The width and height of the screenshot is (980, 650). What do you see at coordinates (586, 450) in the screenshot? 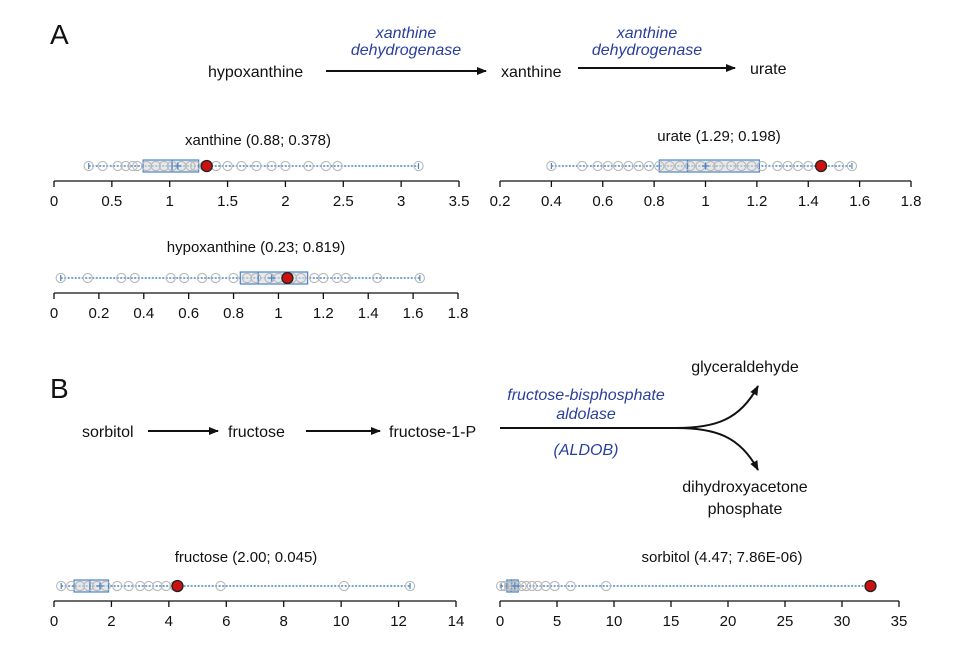
I see `enzyme-aldolase-line3: (ALDOB)` at bounding box center [586, 450].